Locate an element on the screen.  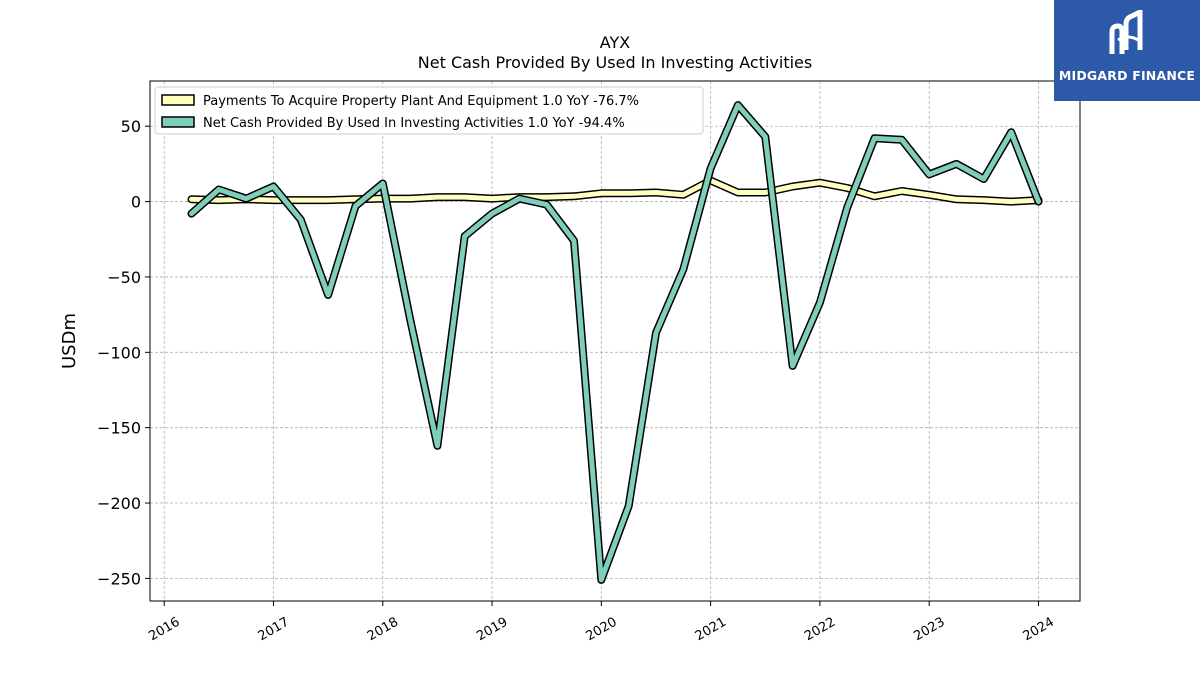
x-tick-label: 2020 is located at coordinates (602, 630).